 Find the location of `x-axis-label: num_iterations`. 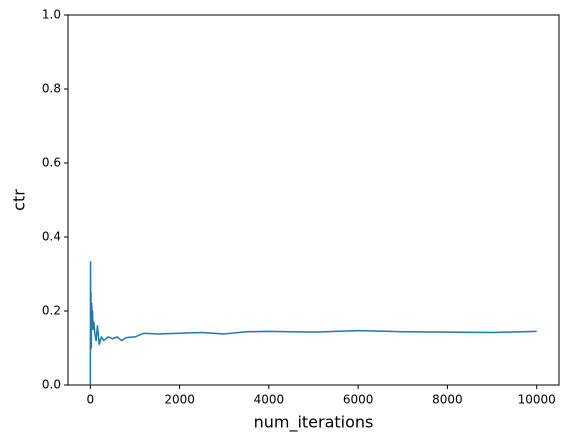

x-axis-label: num_iterations is located at coordinates (314, 423).